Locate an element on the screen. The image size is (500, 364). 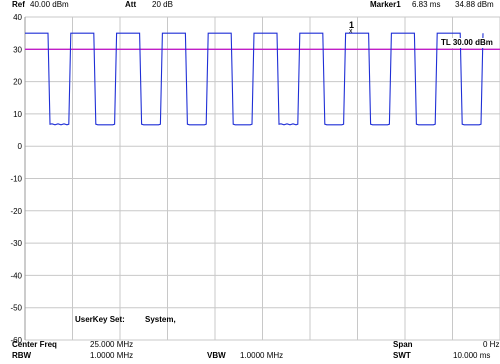
swt-value: 10.000 ms is located at coordinates (472, 355).